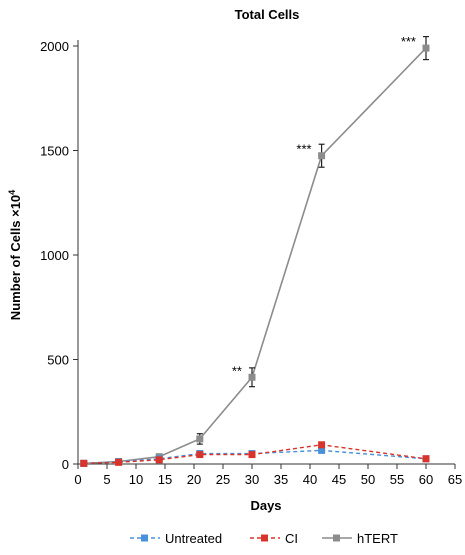  I want to click on x-tick-label: 40, so click(310, 479).